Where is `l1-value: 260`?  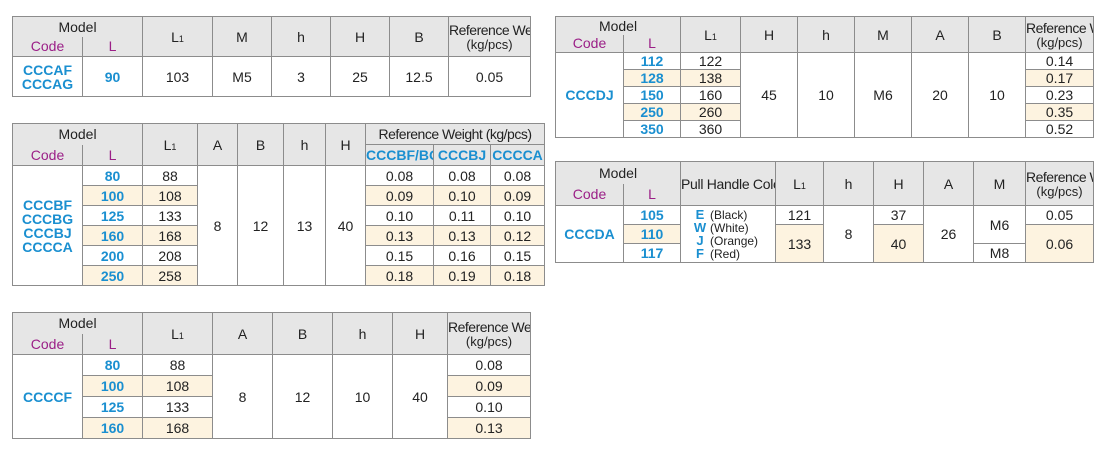
l1-value: 260 is located at coordinates (711, 112).